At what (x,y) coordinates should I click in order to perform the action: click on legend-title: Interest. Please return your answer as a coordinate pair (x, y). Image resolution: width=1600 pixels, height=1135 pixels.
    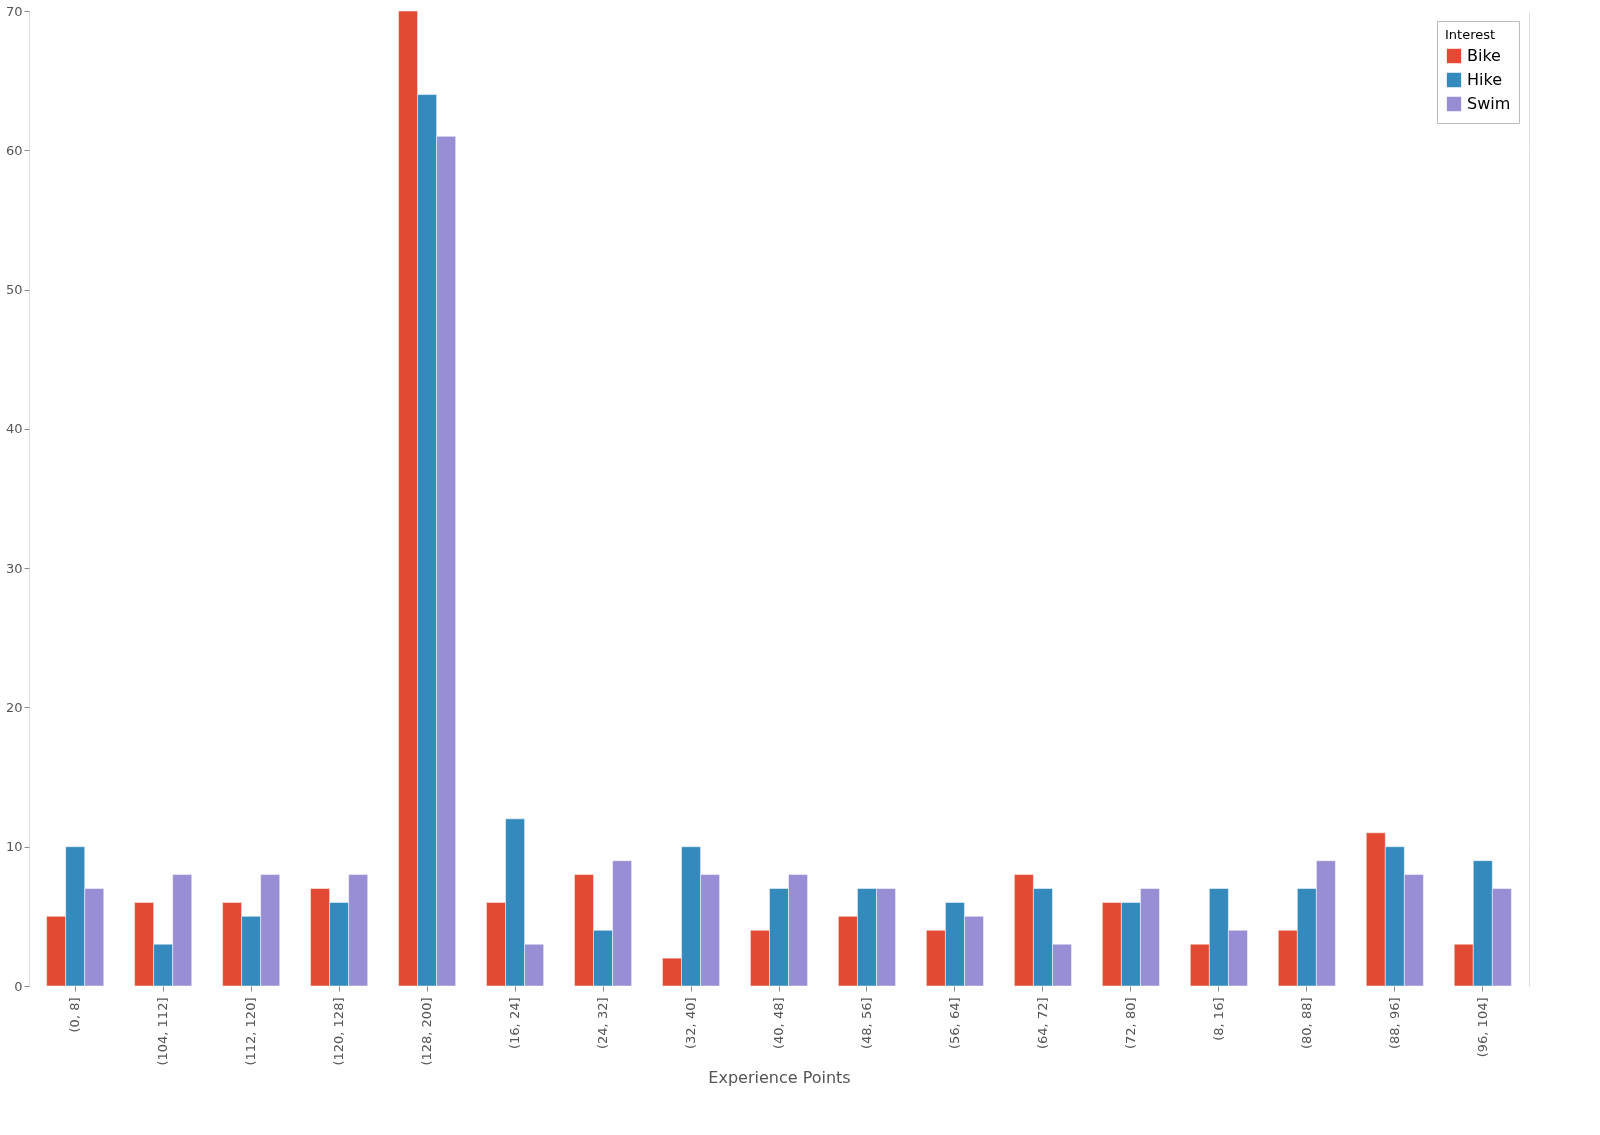
    Looking at the image, I should click on (1470, 34).